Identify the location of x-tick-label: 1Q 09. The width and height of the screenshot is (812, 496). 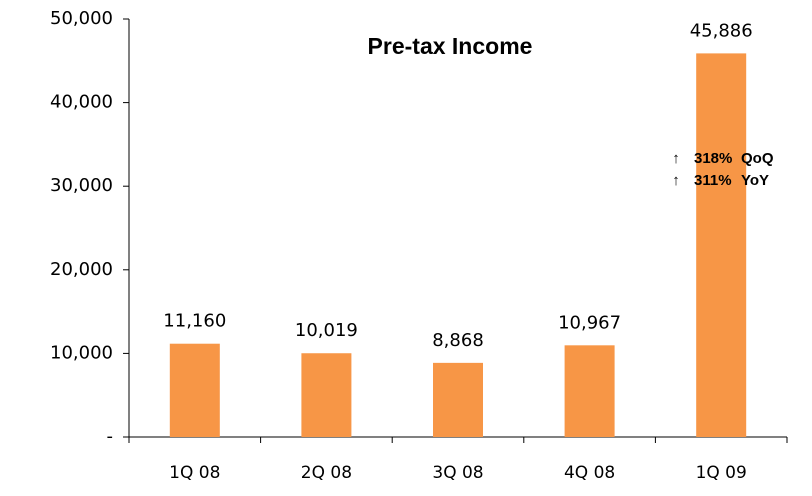
(721, 473).